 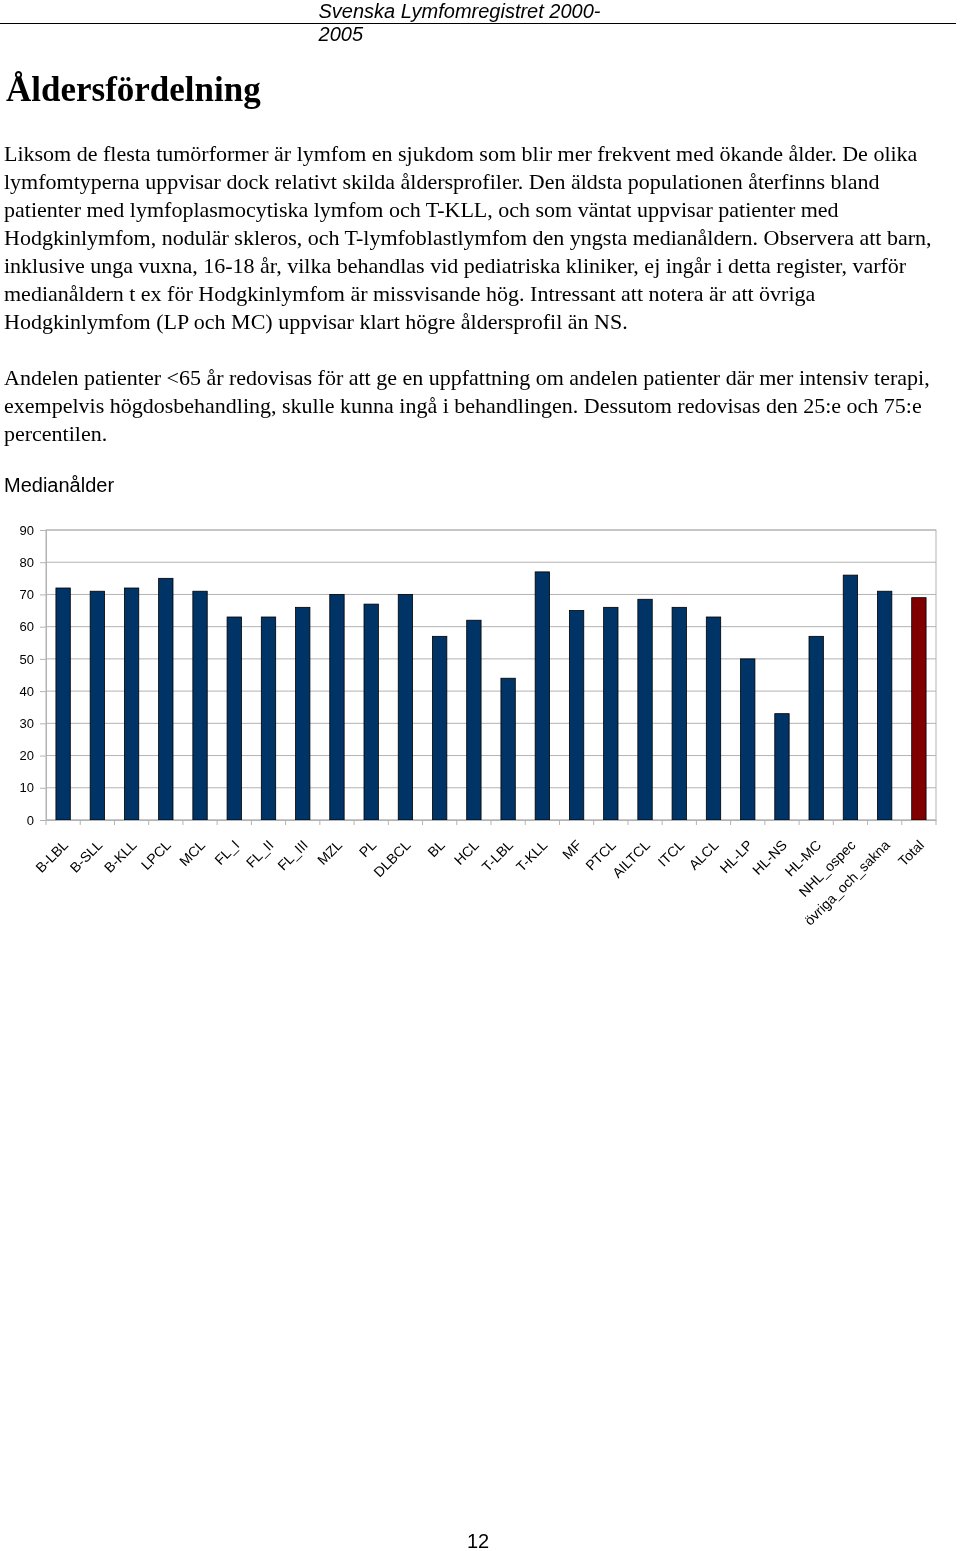 I want to click on text: Andelen patienter <65 år redovisas för att ge en uppfattning om andelen patienter där mer intensiv terapi, exempelvis högdosbehandling, skulle kunna ingå i behandlingen. Dessutom redovisas den 25:e och 75:e percentilen., so click(x=467, y=406).